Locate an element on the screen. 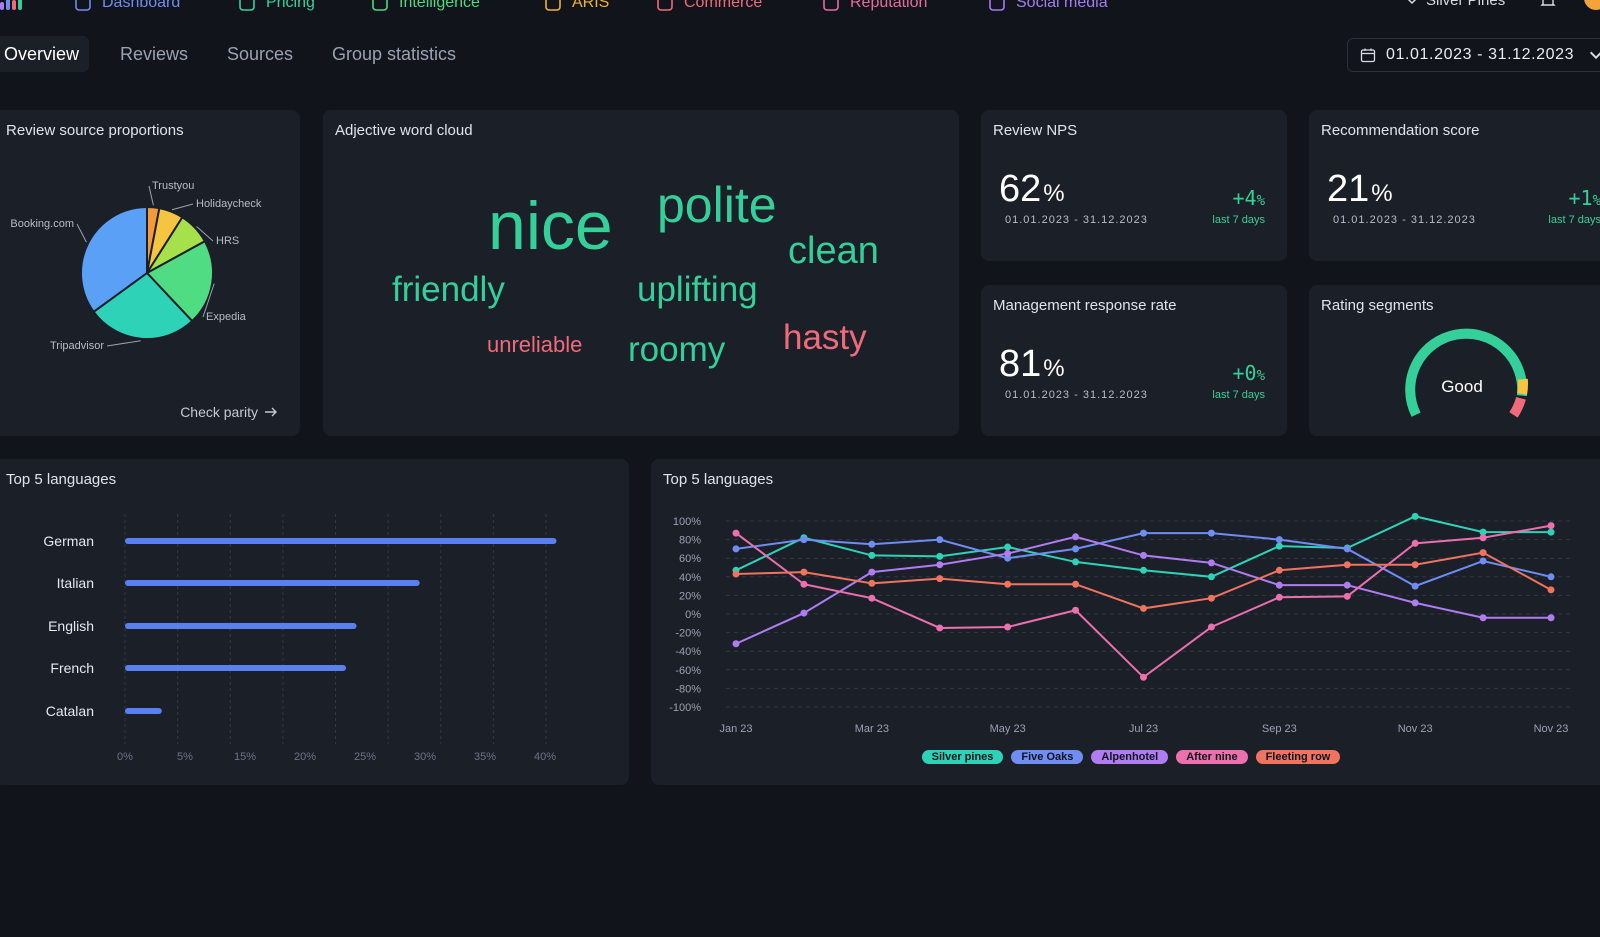 This screenshot has height=937, width=1600. legend-item-silver-pines: Silver pines is located at coordinates (962, 757).